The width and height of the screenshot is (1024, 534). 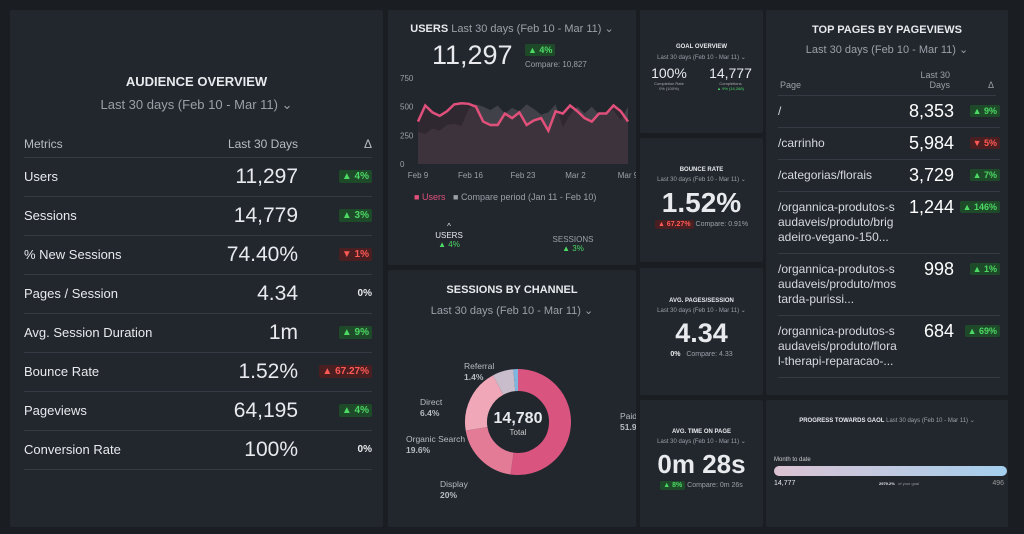 What do you see at coordinates (523, 133) in the screenshot?
I see `users-area` at bounding box center [523, 133].